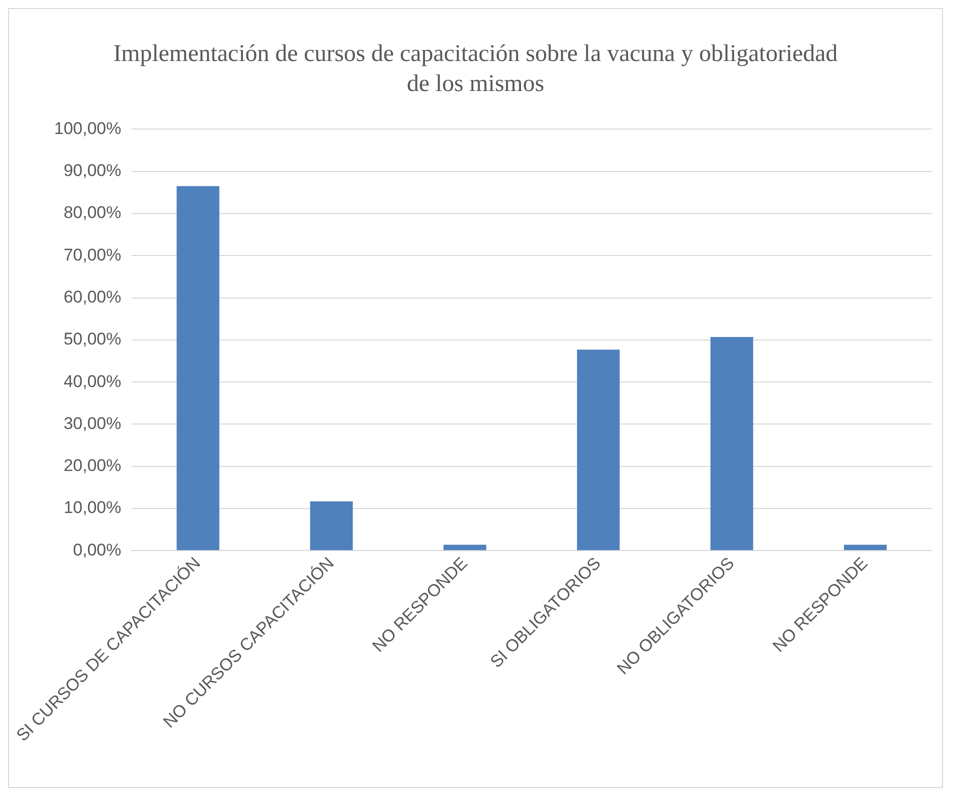 The width and height of the screenshot is (953, 796). What do you see at coordinates (97, 550) in the screenshot?
I see `y-tick-label: 0,00%` at bounding box center [97, 550].